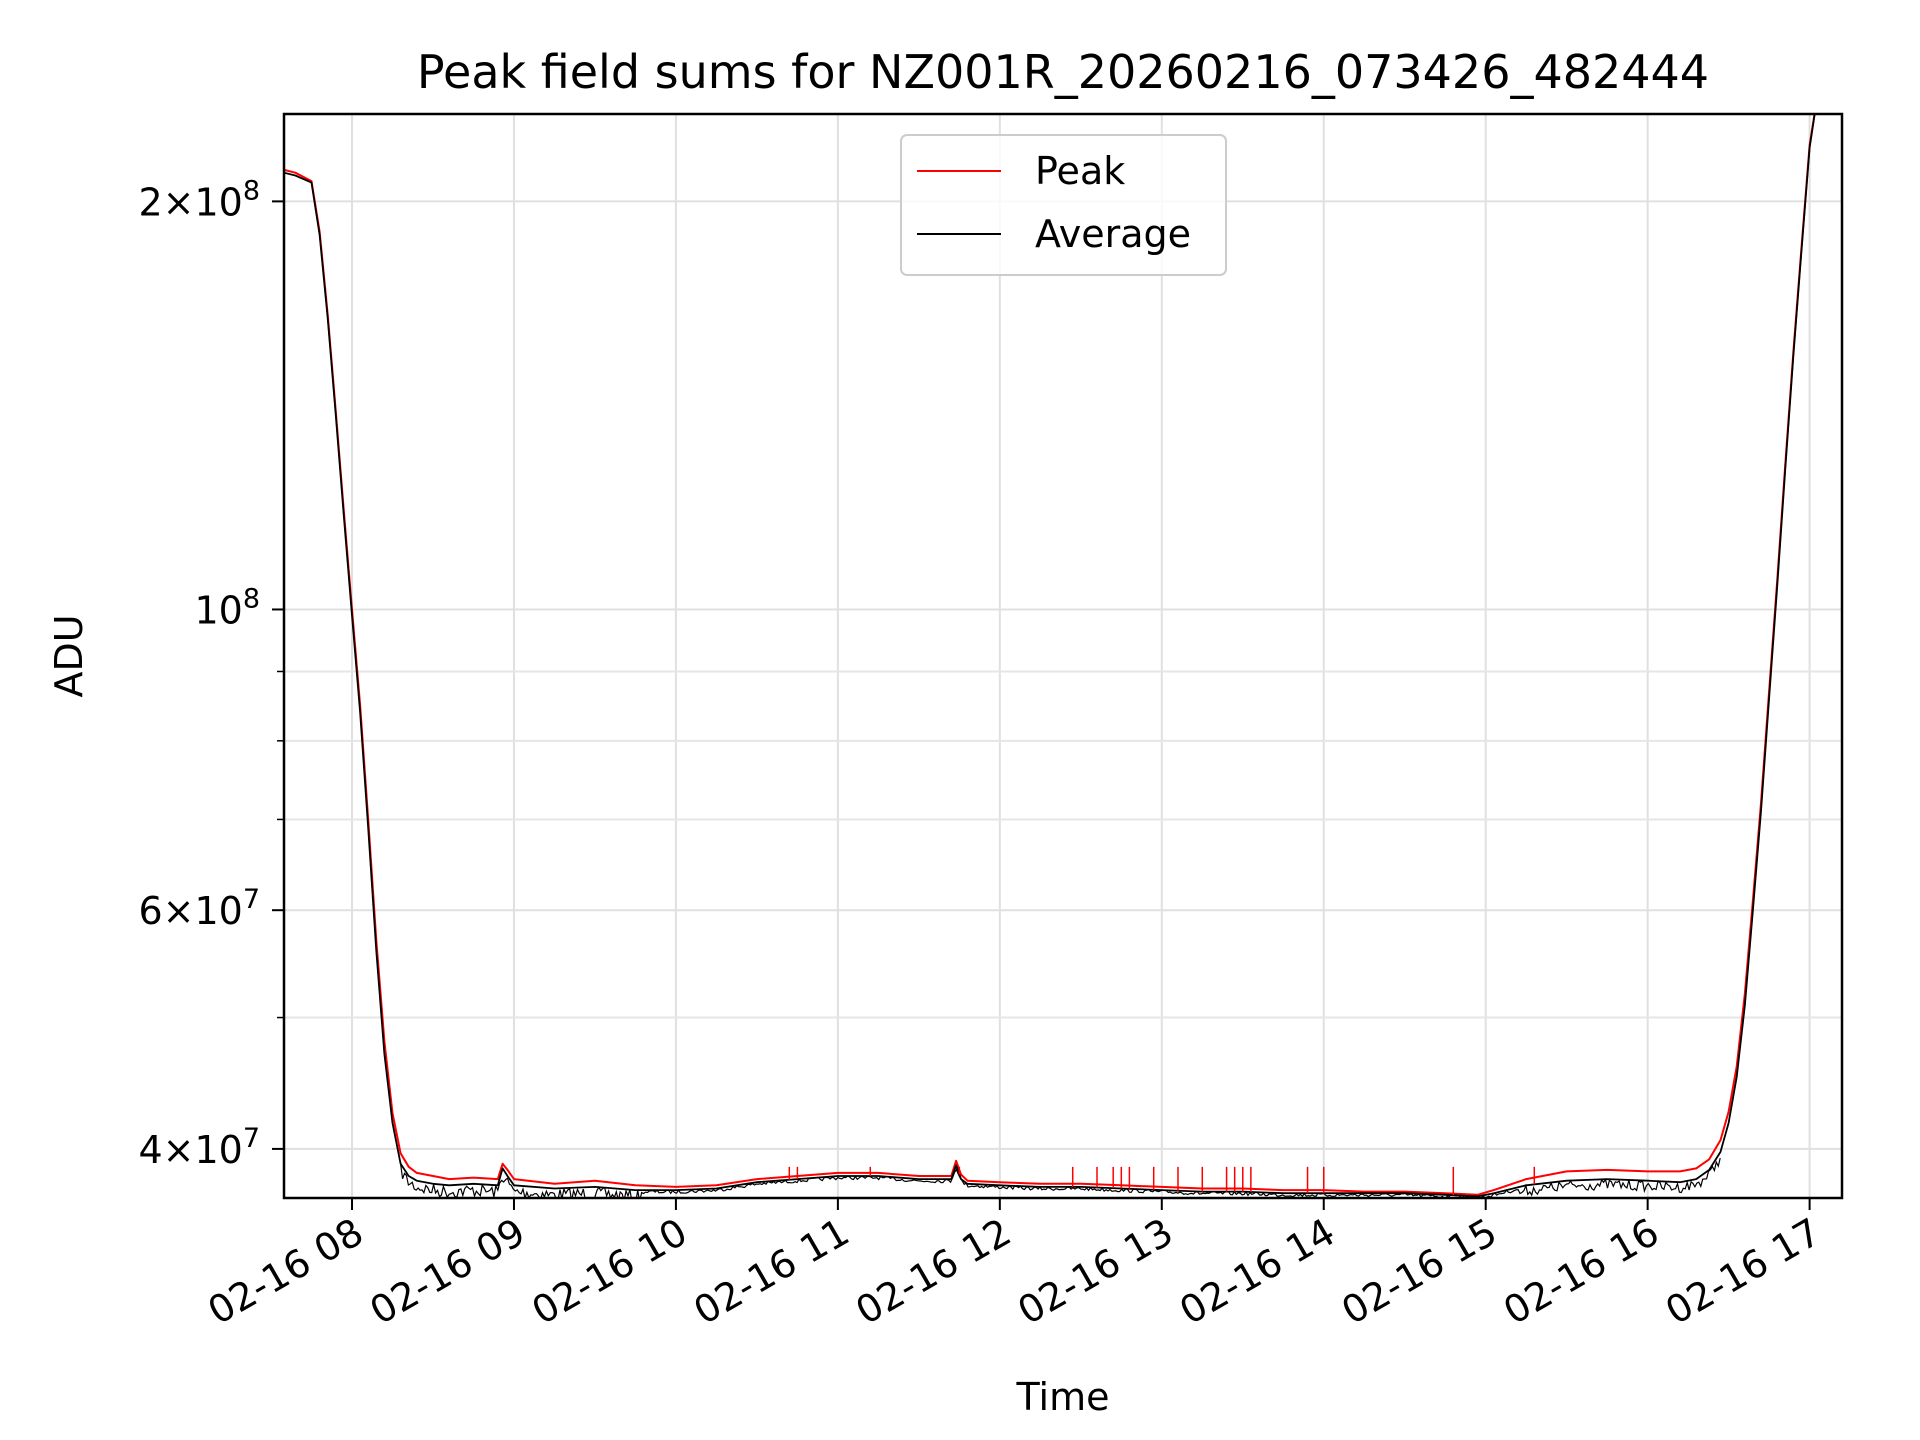 This screenshot has height=1440, width=1920. Describe the element at coordinates (199, 908) in the screenshot. I see `y-tick-label: 6×107` at that location.